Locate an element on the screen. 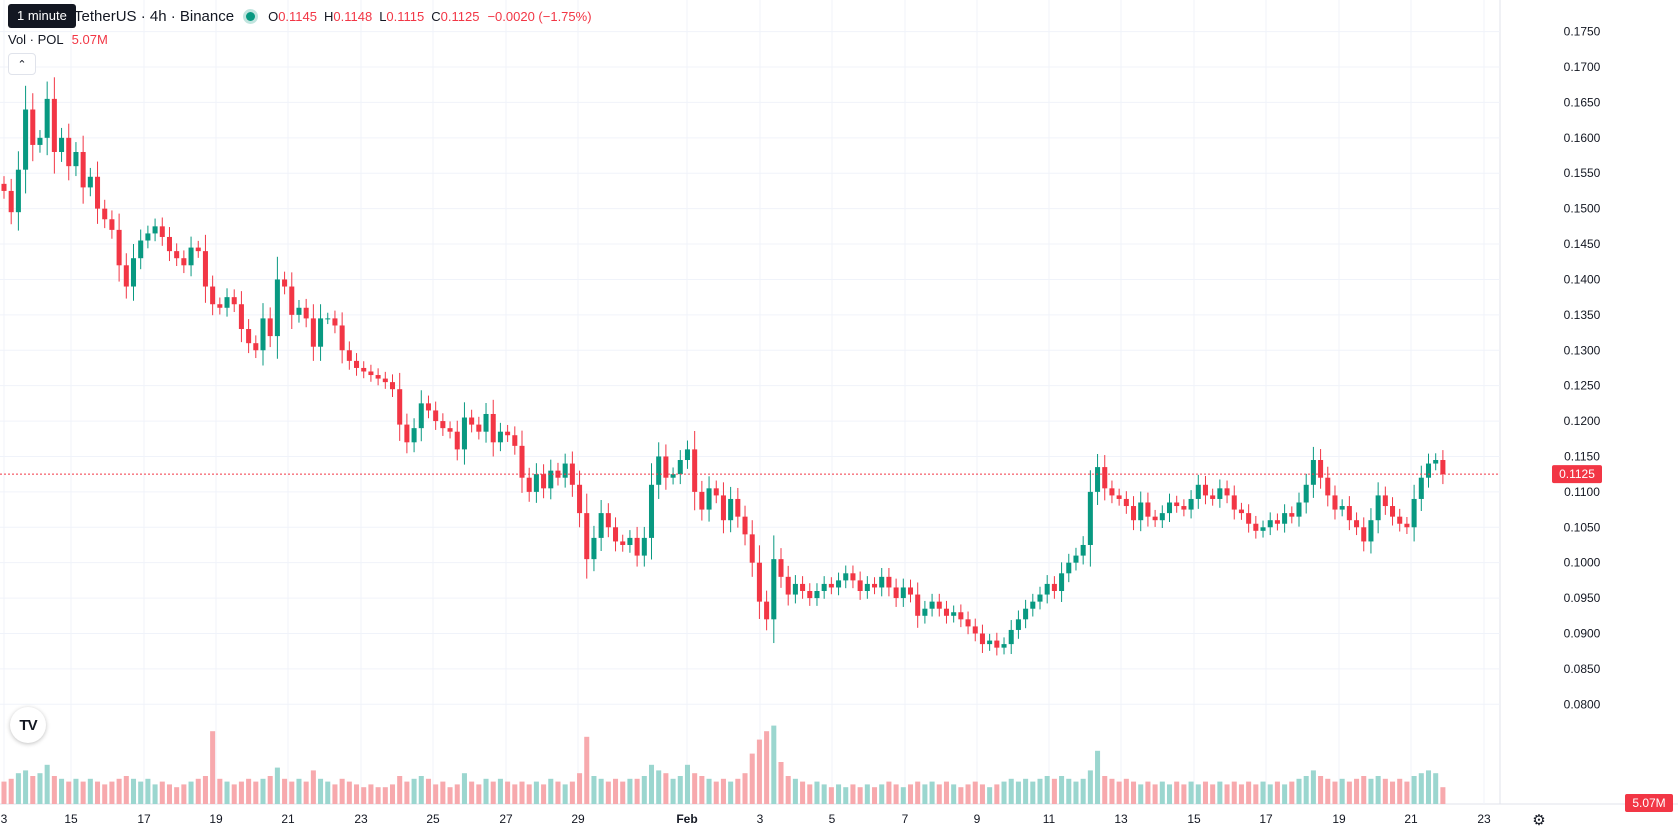 This screenshot has height=835, width=1678. time-axis: 3 15 17 19 21 23 25 27 29 Feb 3 5 7 9 11 13 15 17 19 21 23 is located at coordinates (746, 819).